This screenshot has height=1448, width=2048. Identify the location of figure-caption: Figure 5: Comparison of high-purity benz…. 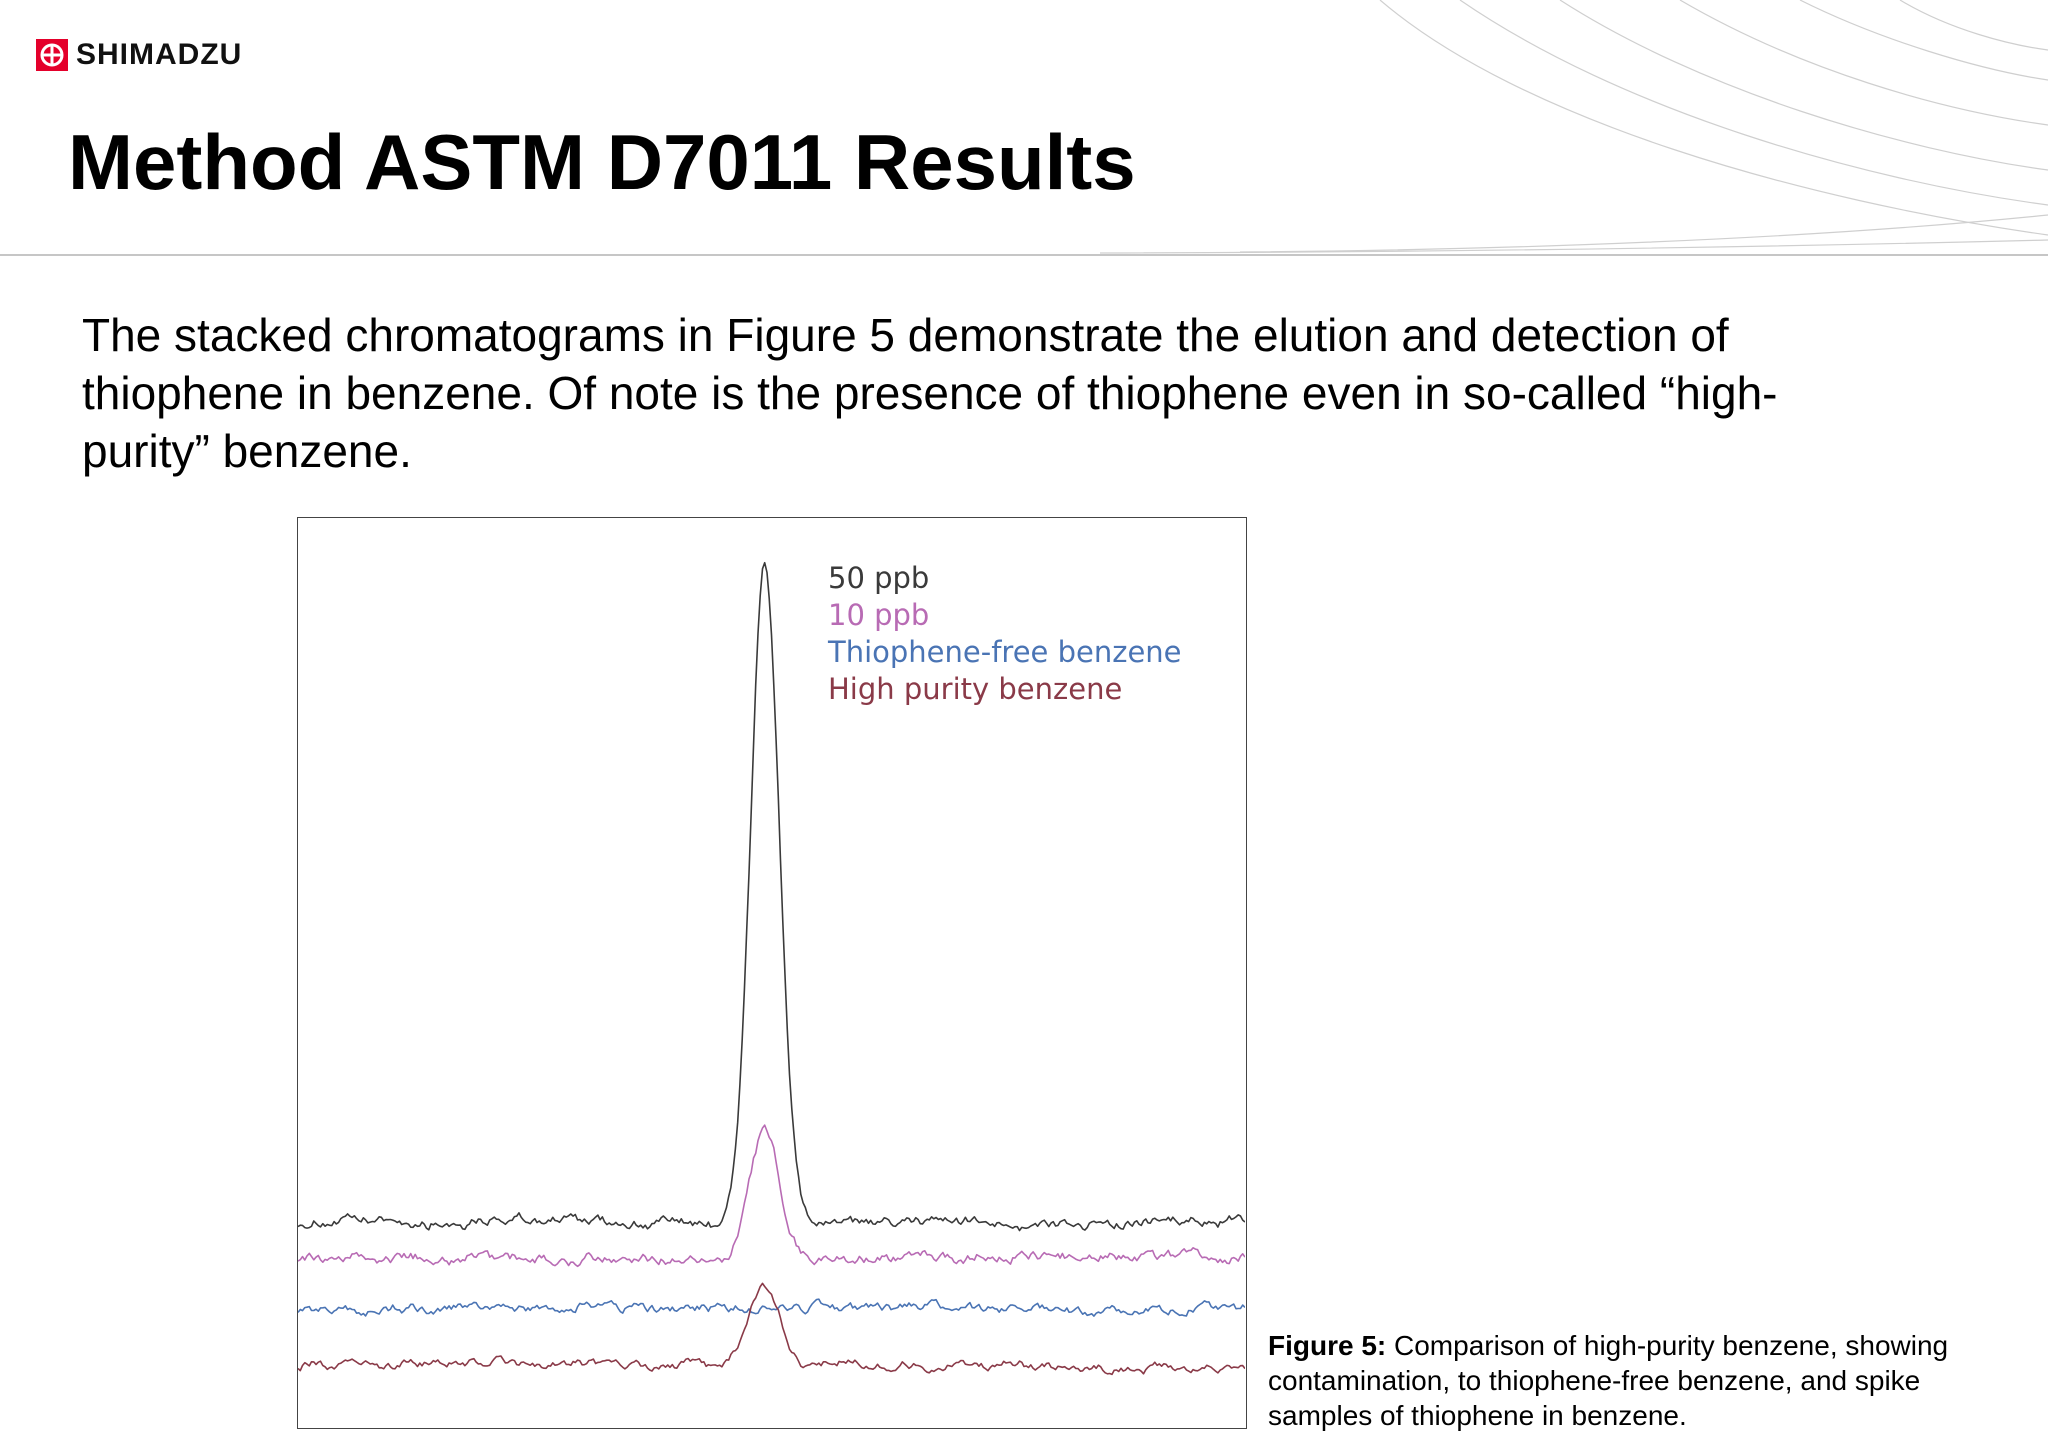
(1638, 1380).